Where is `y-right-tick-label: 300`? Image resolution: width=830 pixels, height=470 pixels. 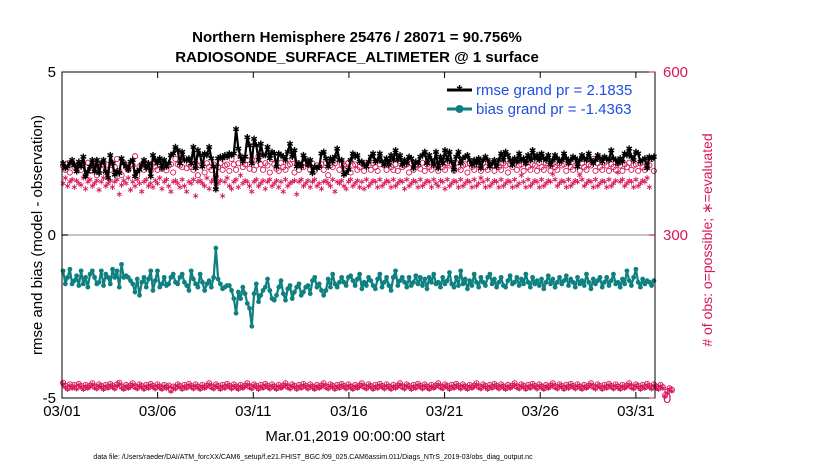
y-right-tick-label: 300 is located at coordinates (675, 235).